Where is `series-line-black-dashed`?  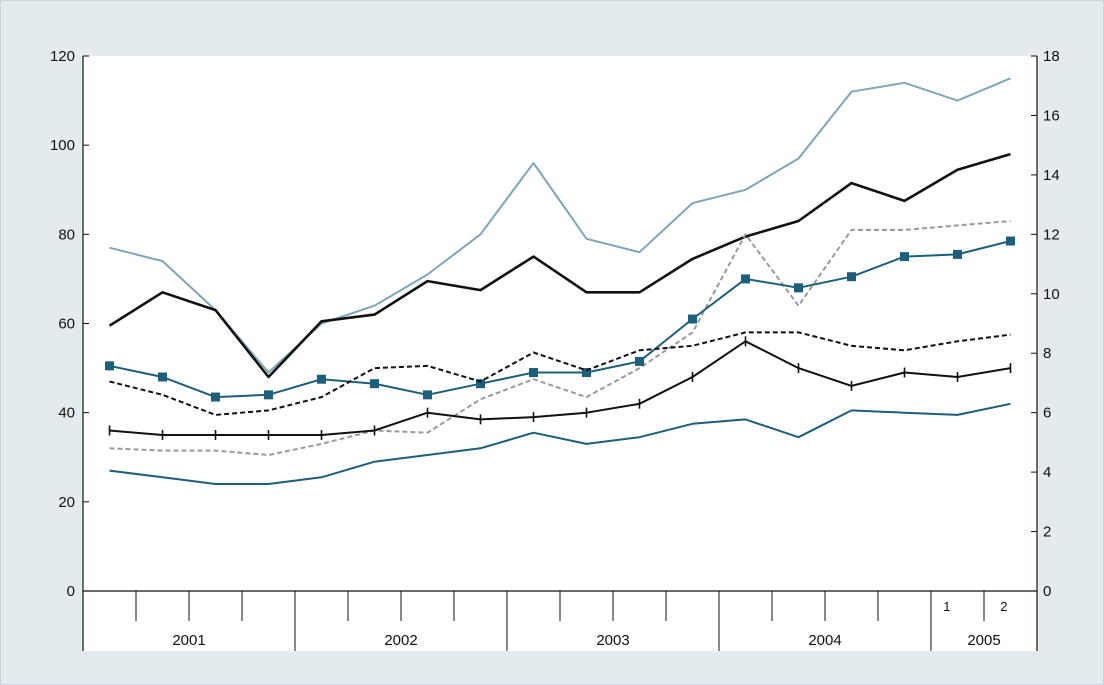
series-line-black-dashed is located at coordinates (560, 373).